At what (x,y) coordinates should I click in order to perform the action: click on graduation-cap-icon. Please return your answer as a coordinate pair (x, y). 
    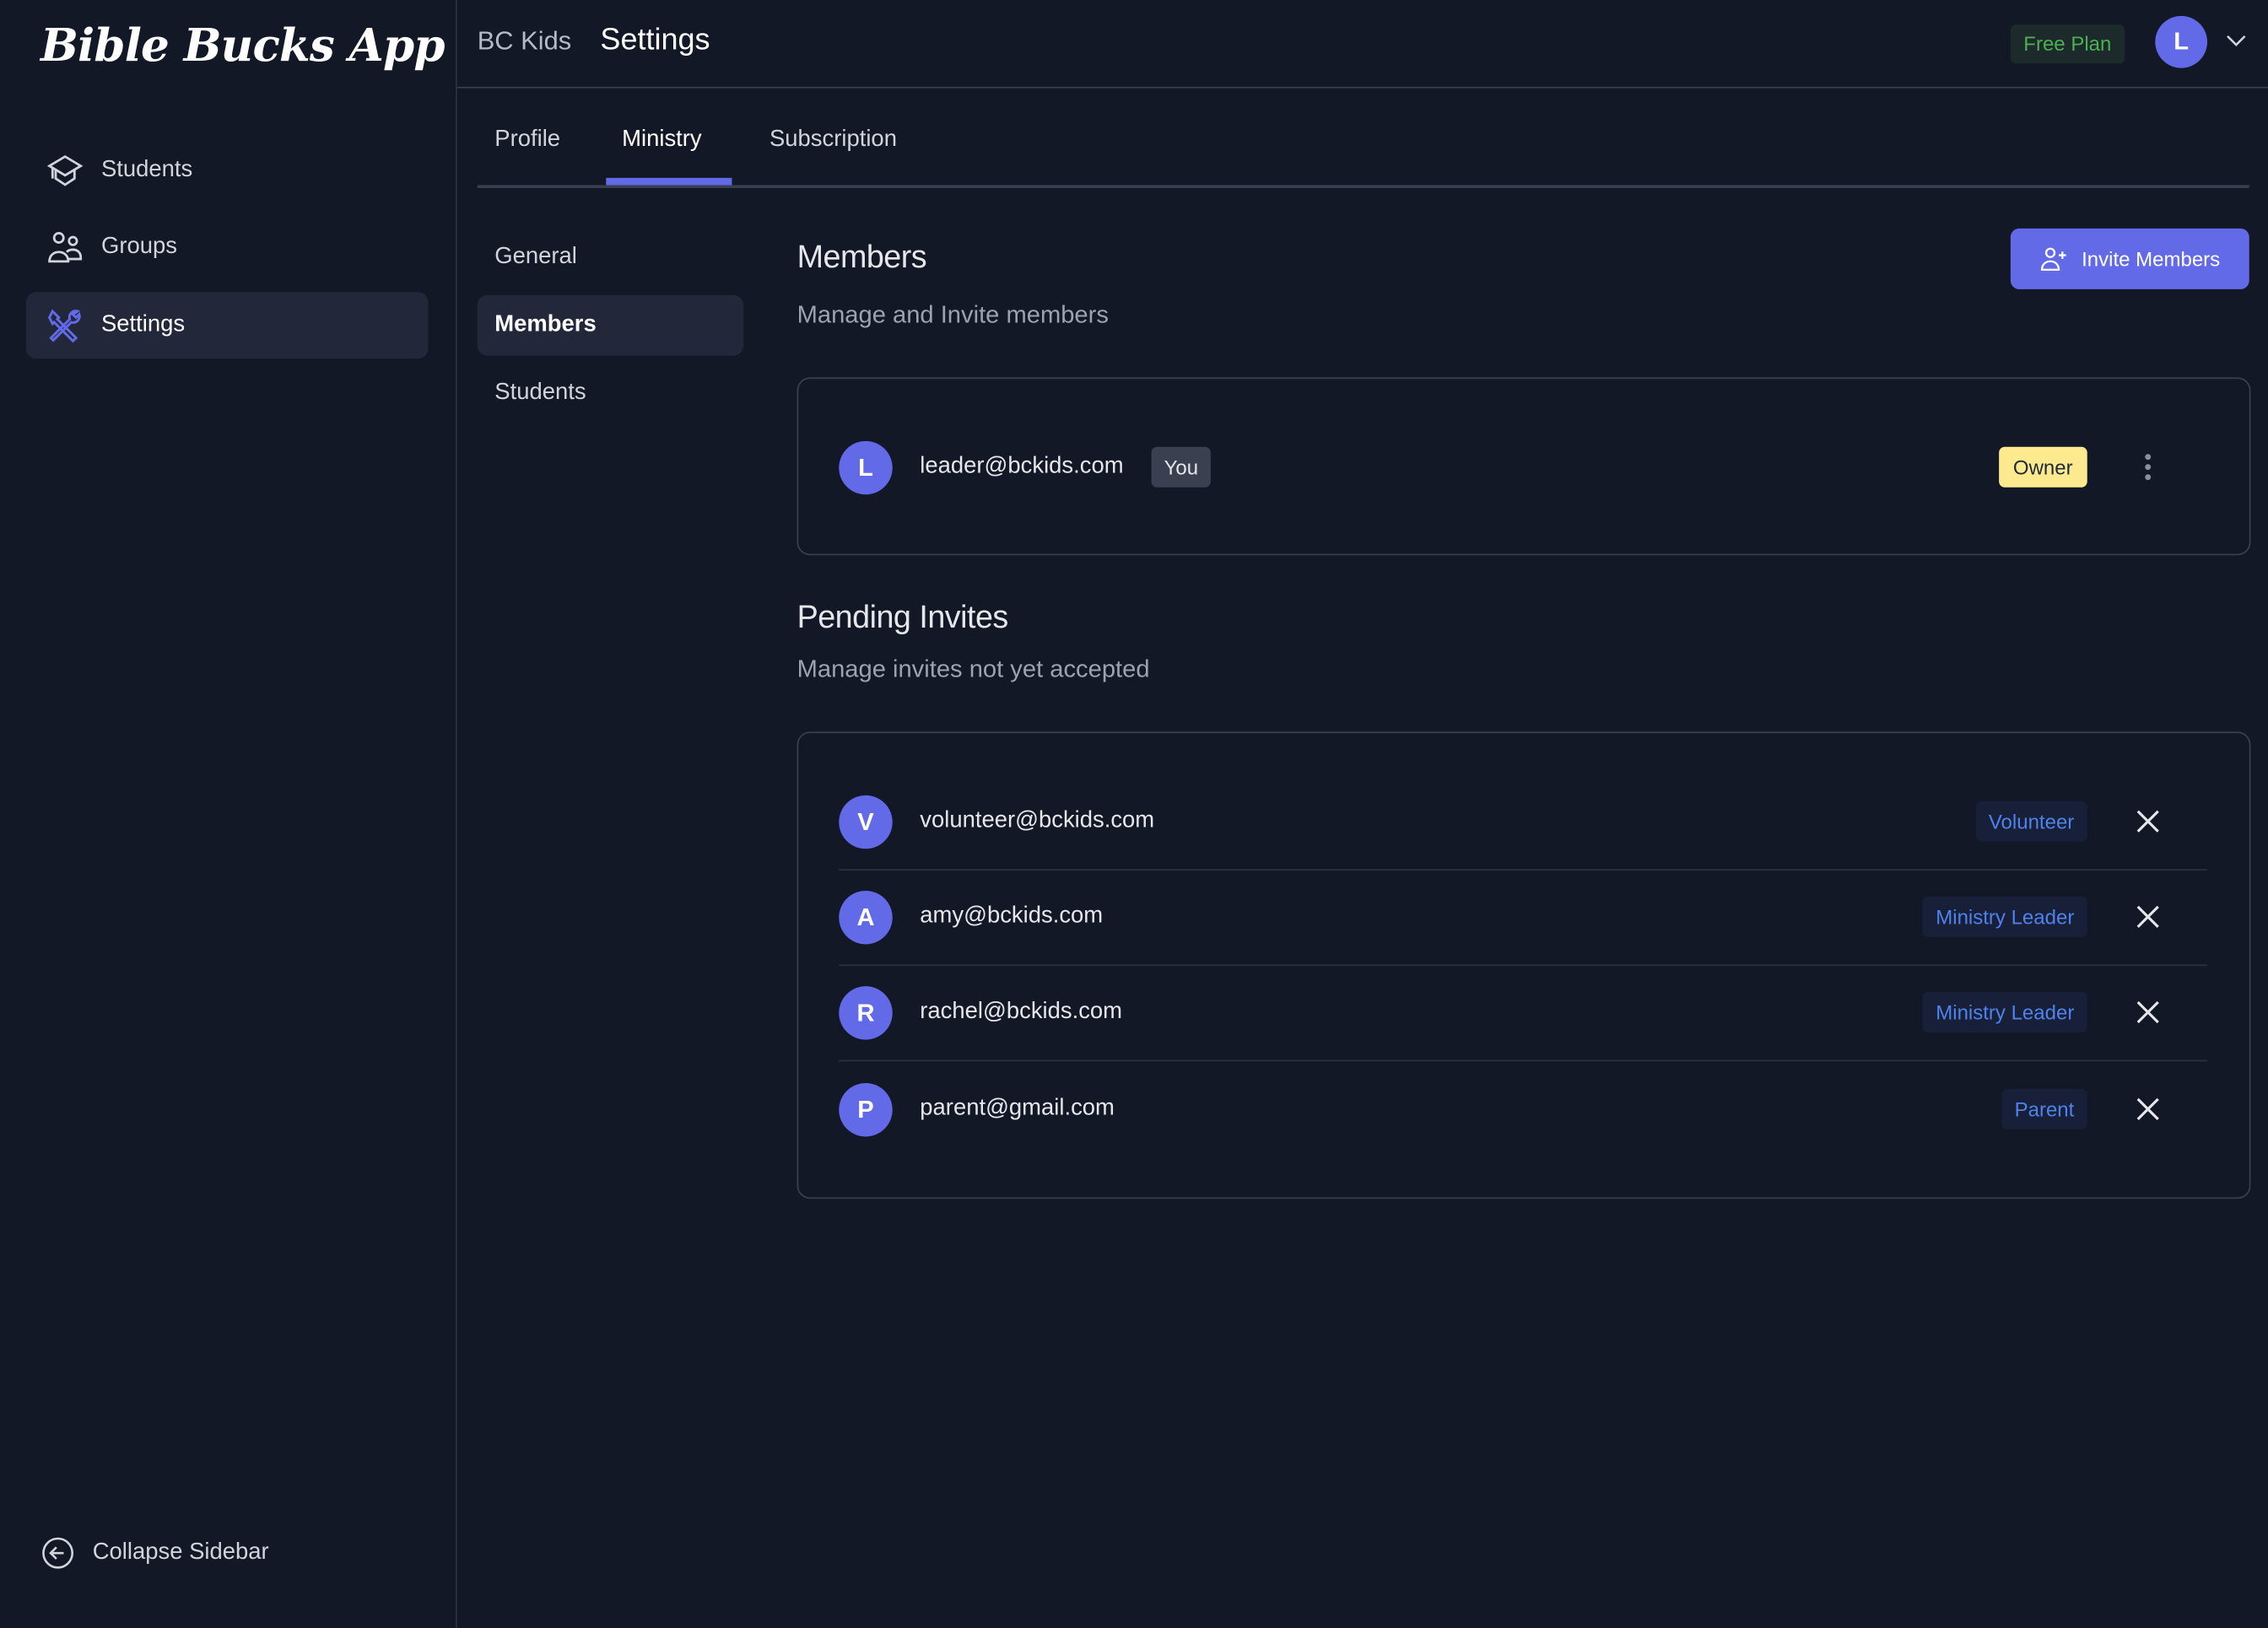
    Looking at the image, I should click on (65, 170).